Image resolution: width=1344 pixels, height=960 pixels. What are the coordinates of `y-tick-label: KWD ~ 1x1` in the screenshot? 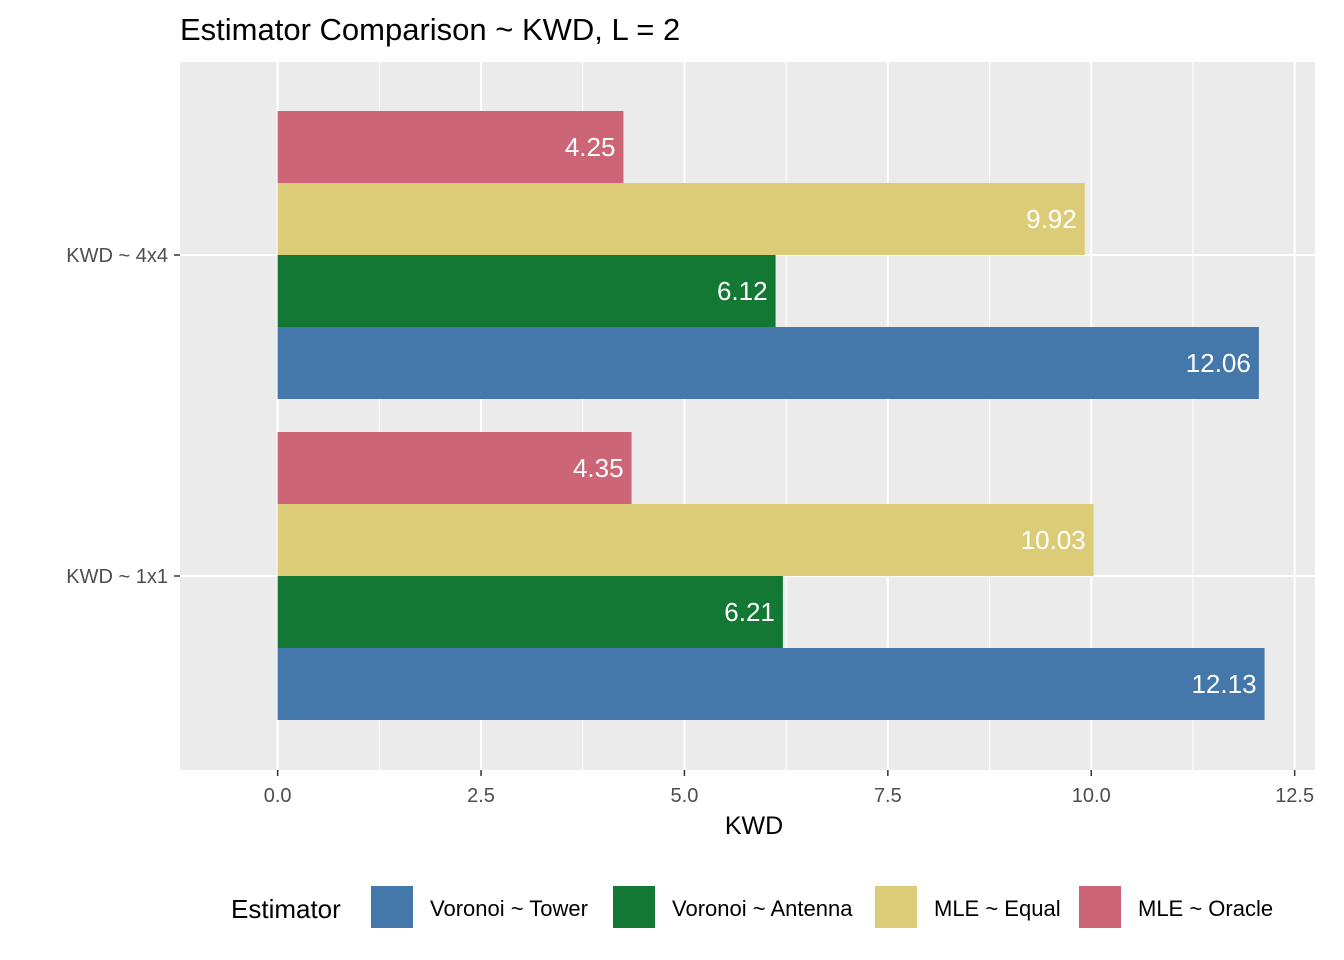 It's located at (117, 577).